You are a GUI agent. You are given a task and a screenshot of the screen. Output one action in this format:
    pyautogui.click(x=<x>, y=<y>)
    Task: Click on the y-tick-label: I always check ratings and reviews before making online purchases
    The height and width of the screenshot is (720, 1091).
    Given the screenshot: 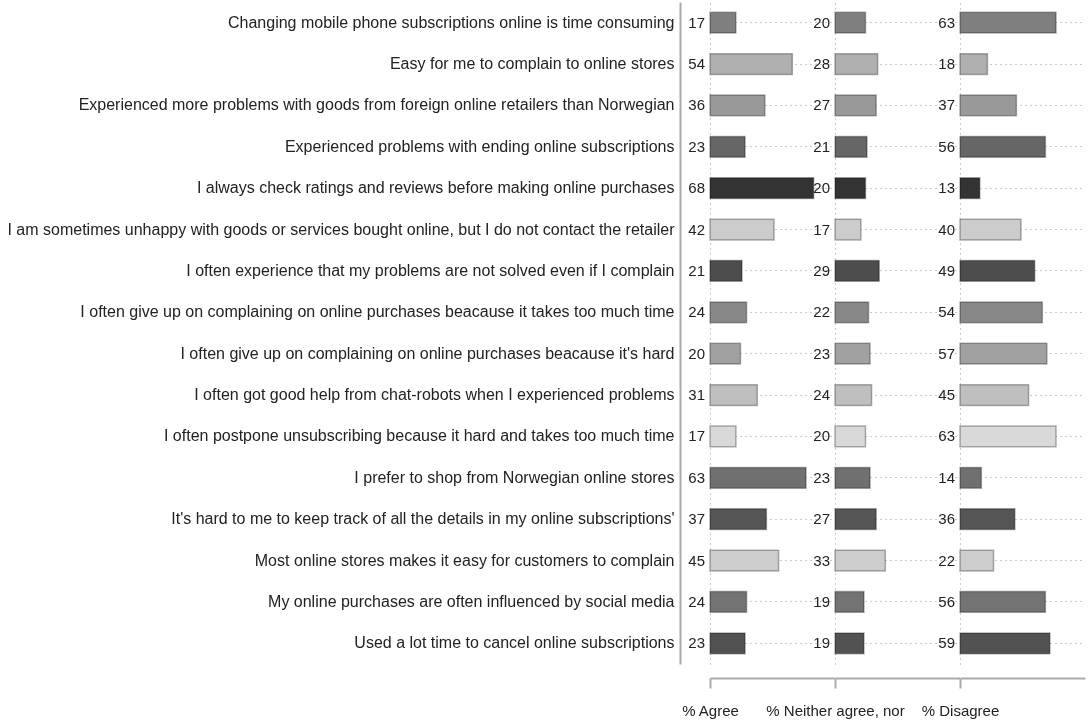 What is the action you would take?
    pyautogui.click(x=435, y=188)
    